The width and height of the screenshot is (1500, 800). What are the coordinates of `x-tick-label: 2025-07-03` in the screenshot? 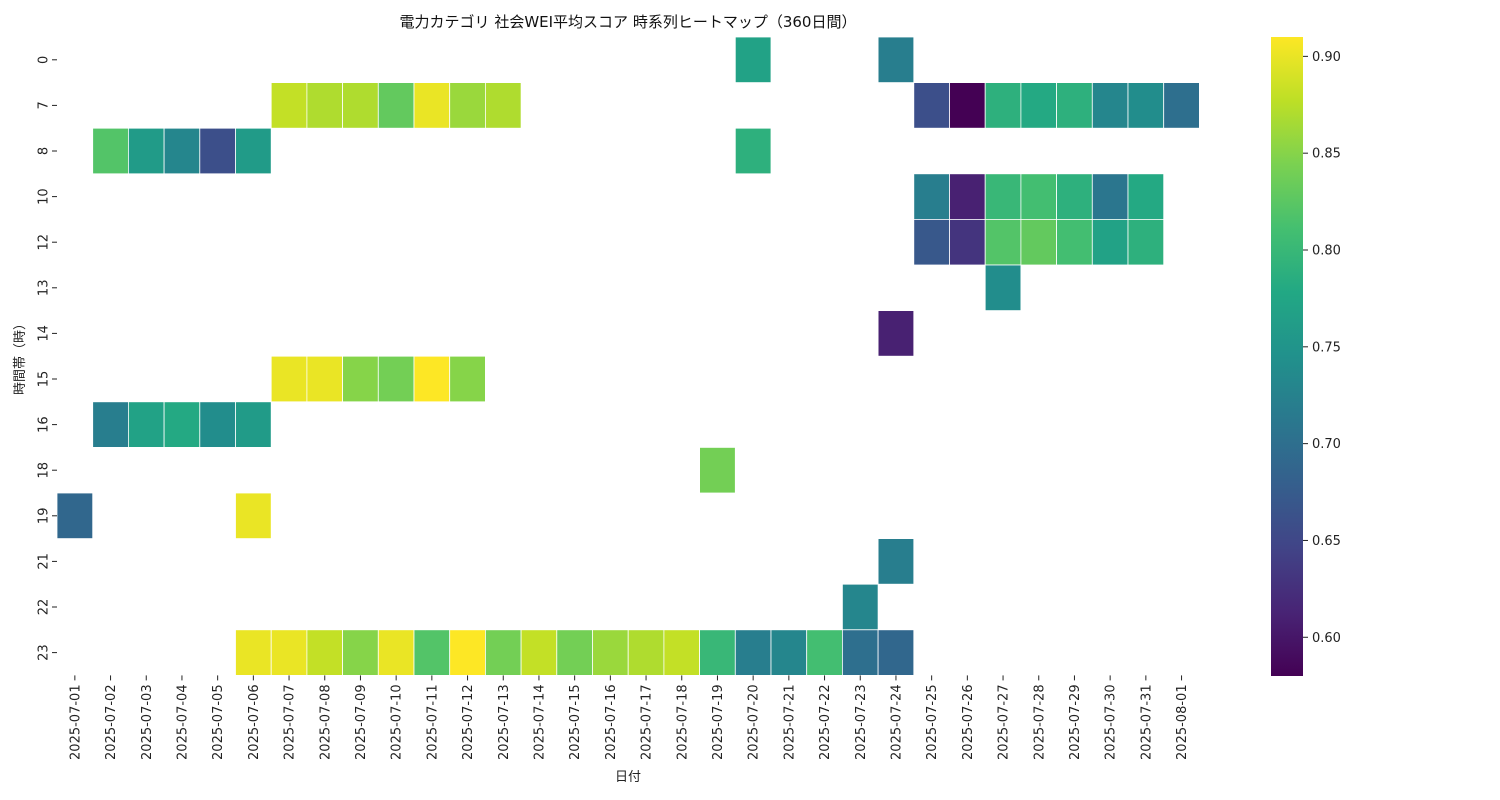 It's located at (147, 722).